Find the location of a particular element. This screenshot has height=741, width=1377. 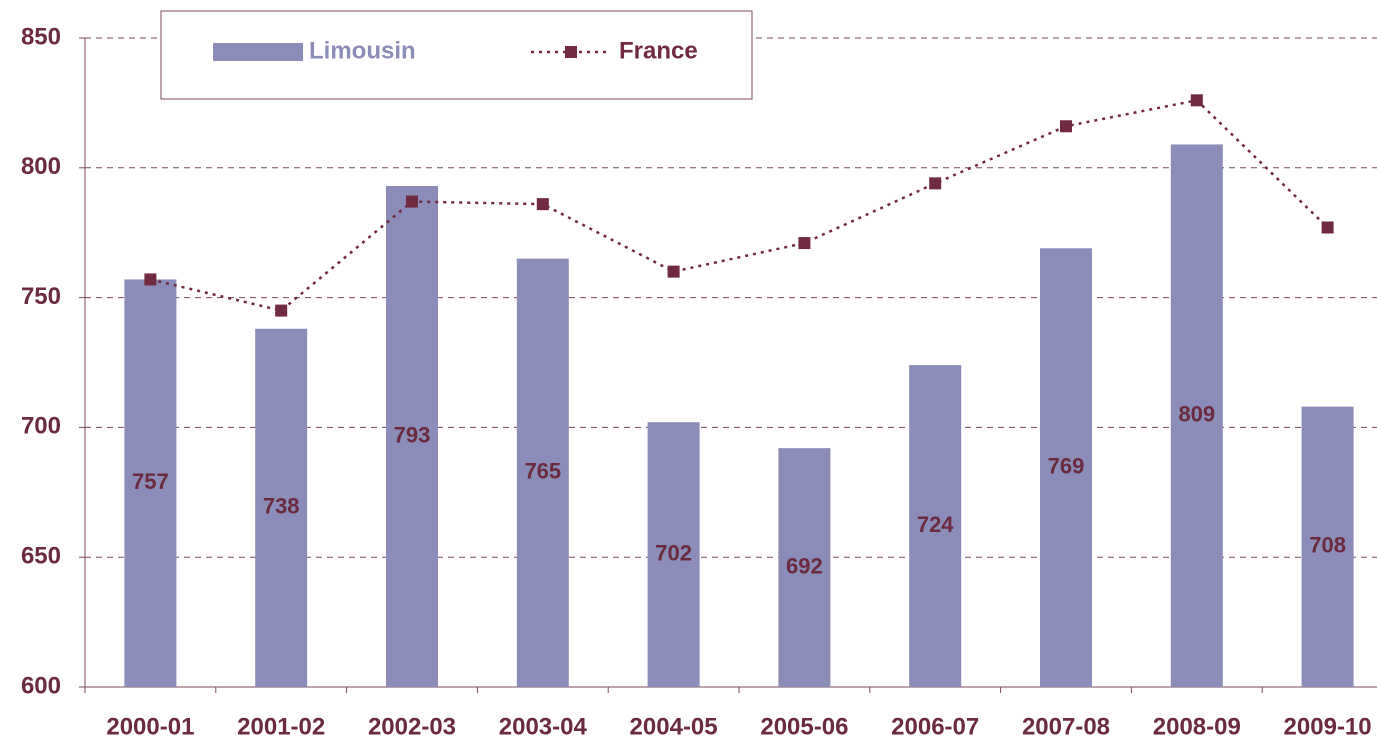

x-tick-label: 2004-05 is located at coordinates (674, 726).